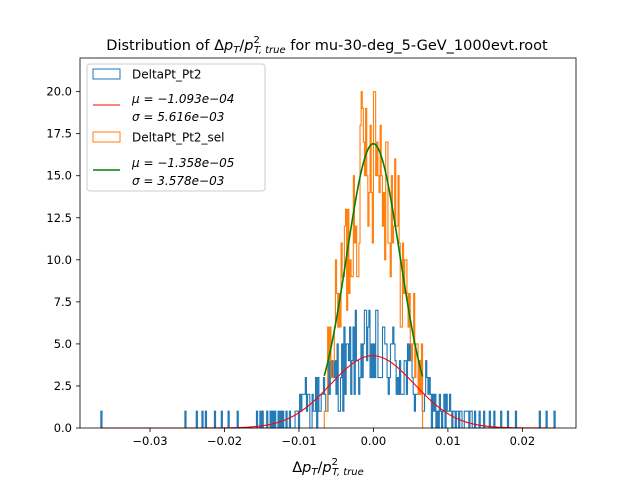 Image resolution: width=640 pixels, height=484 pixels. Describe the element at coordinates (523, 441) in the screenshot. I see `x-tick-label: 0.02` at that location.